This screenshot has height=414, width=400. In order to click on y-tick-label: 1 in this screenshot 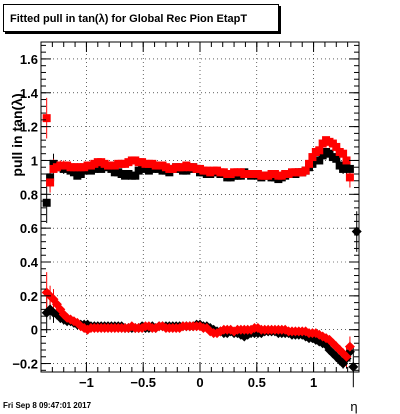, I will do `click(34, 160)`.